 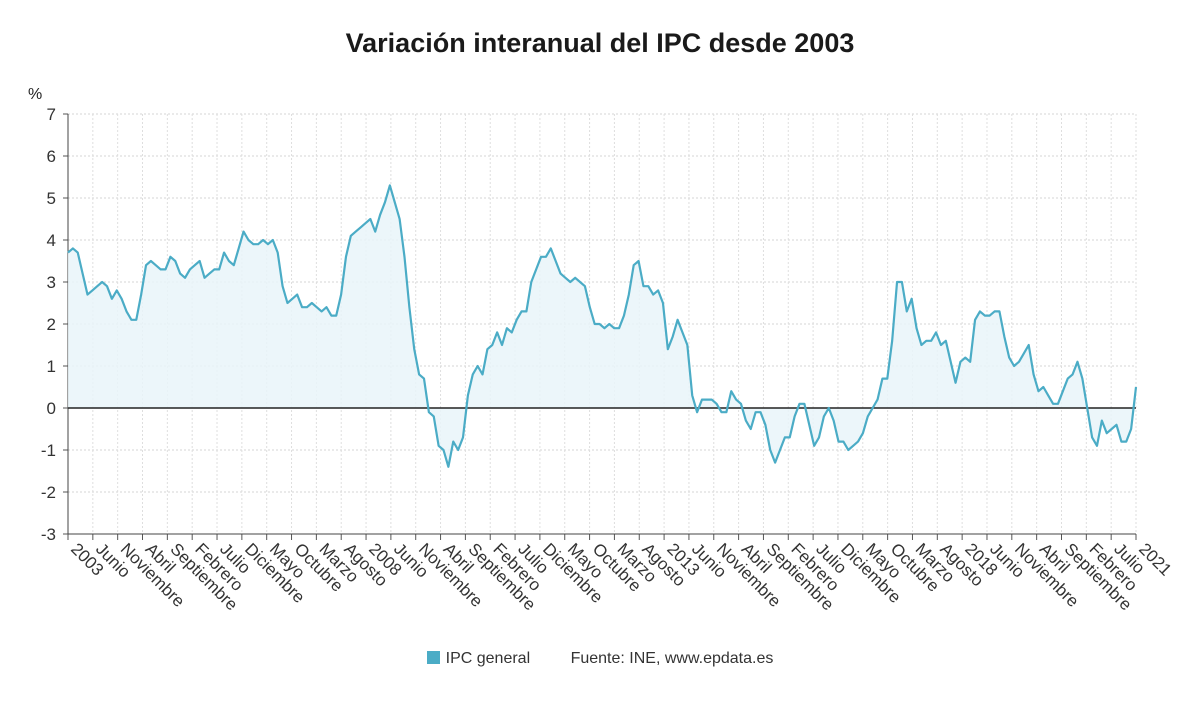 What do you see at coordinates (48, 492) in the screenshot?
I see `y-tick-label: -2` at bounding box center [48, 492].